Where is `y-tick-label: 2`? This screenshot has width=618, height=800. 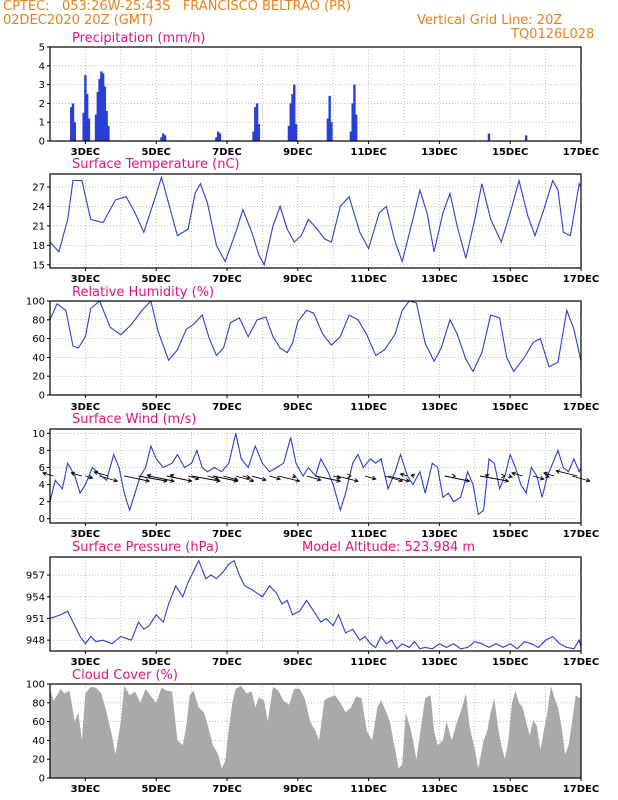
y-tick-label: 2 is located at coordinates (42, 104).